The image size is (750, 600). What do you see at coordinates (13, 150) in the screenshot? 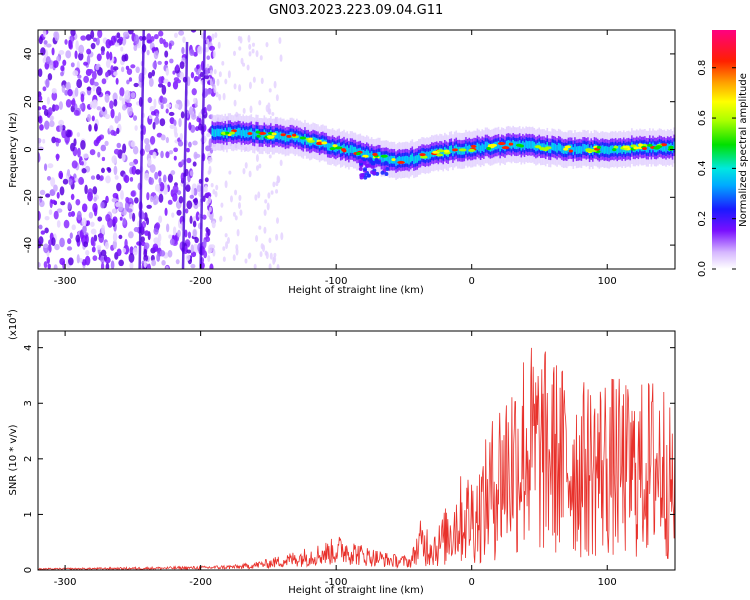
I see `spectrogram-y-label: Frequency (Hz)` at bounding box center [13, 150].